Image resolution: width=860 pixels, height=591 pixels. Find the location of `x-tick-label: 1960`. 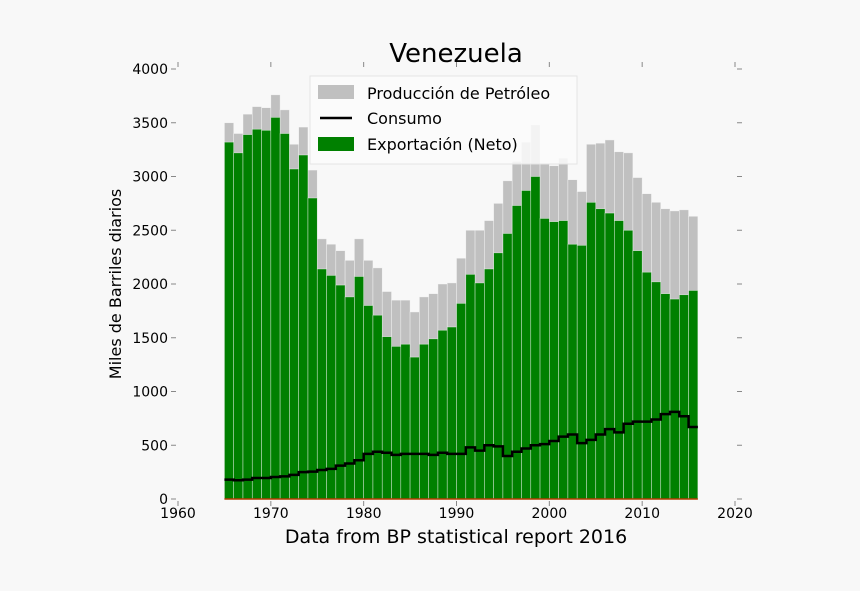

x-tick-label: 1960 is located at coordinates (178, 514).